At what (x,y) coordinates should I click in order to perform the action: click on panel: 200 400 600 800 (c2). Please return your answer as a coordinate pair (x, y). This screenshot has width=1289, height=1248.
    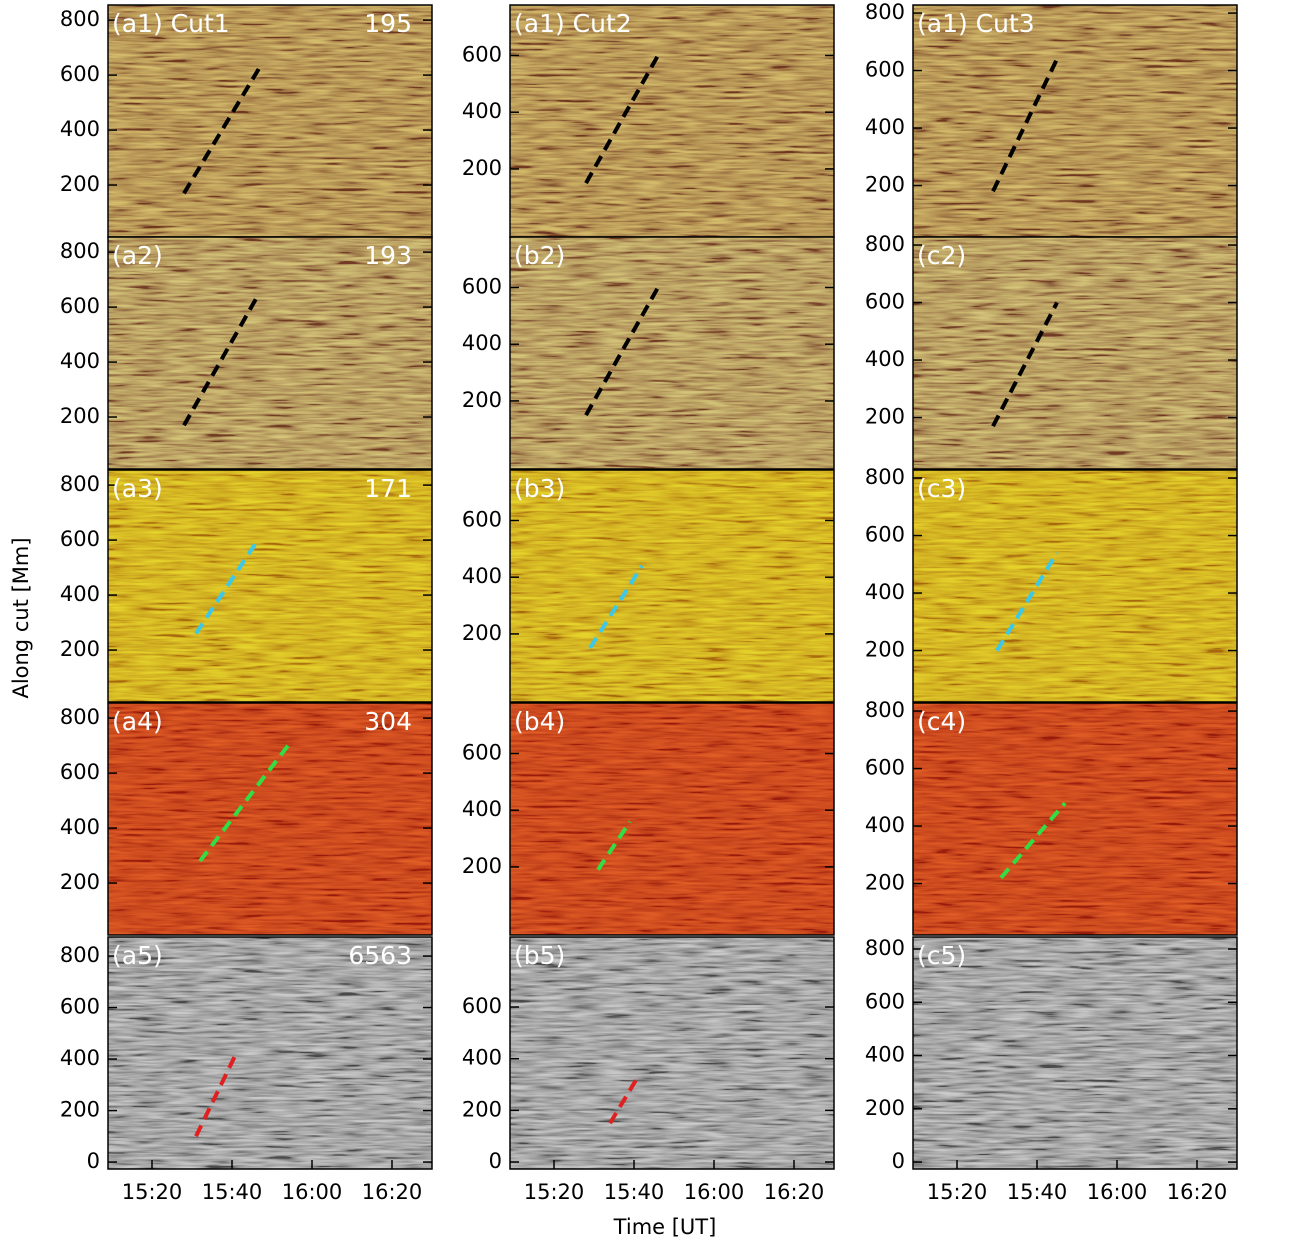
    Looking at the image, I should click on (1051, 351).